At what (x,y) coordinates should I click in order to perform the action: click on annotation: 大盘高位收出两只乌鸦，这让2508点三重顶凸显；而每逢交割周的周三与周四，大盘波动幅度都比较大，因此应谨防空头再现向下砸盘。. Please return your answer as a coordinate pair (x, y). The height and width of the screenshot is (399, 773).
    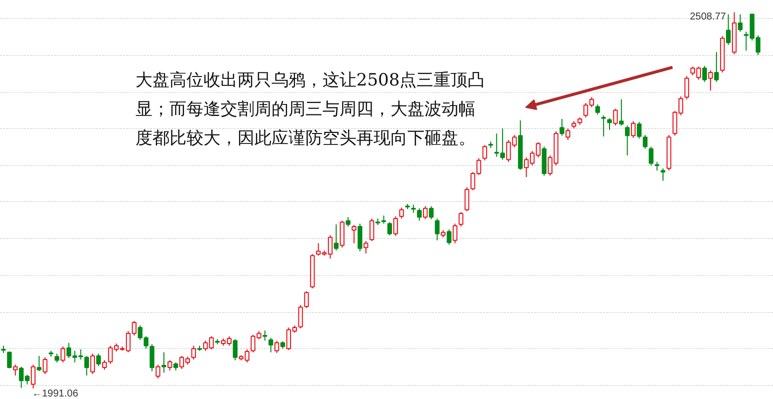
    Looking at the image, I should click on (310, 109).